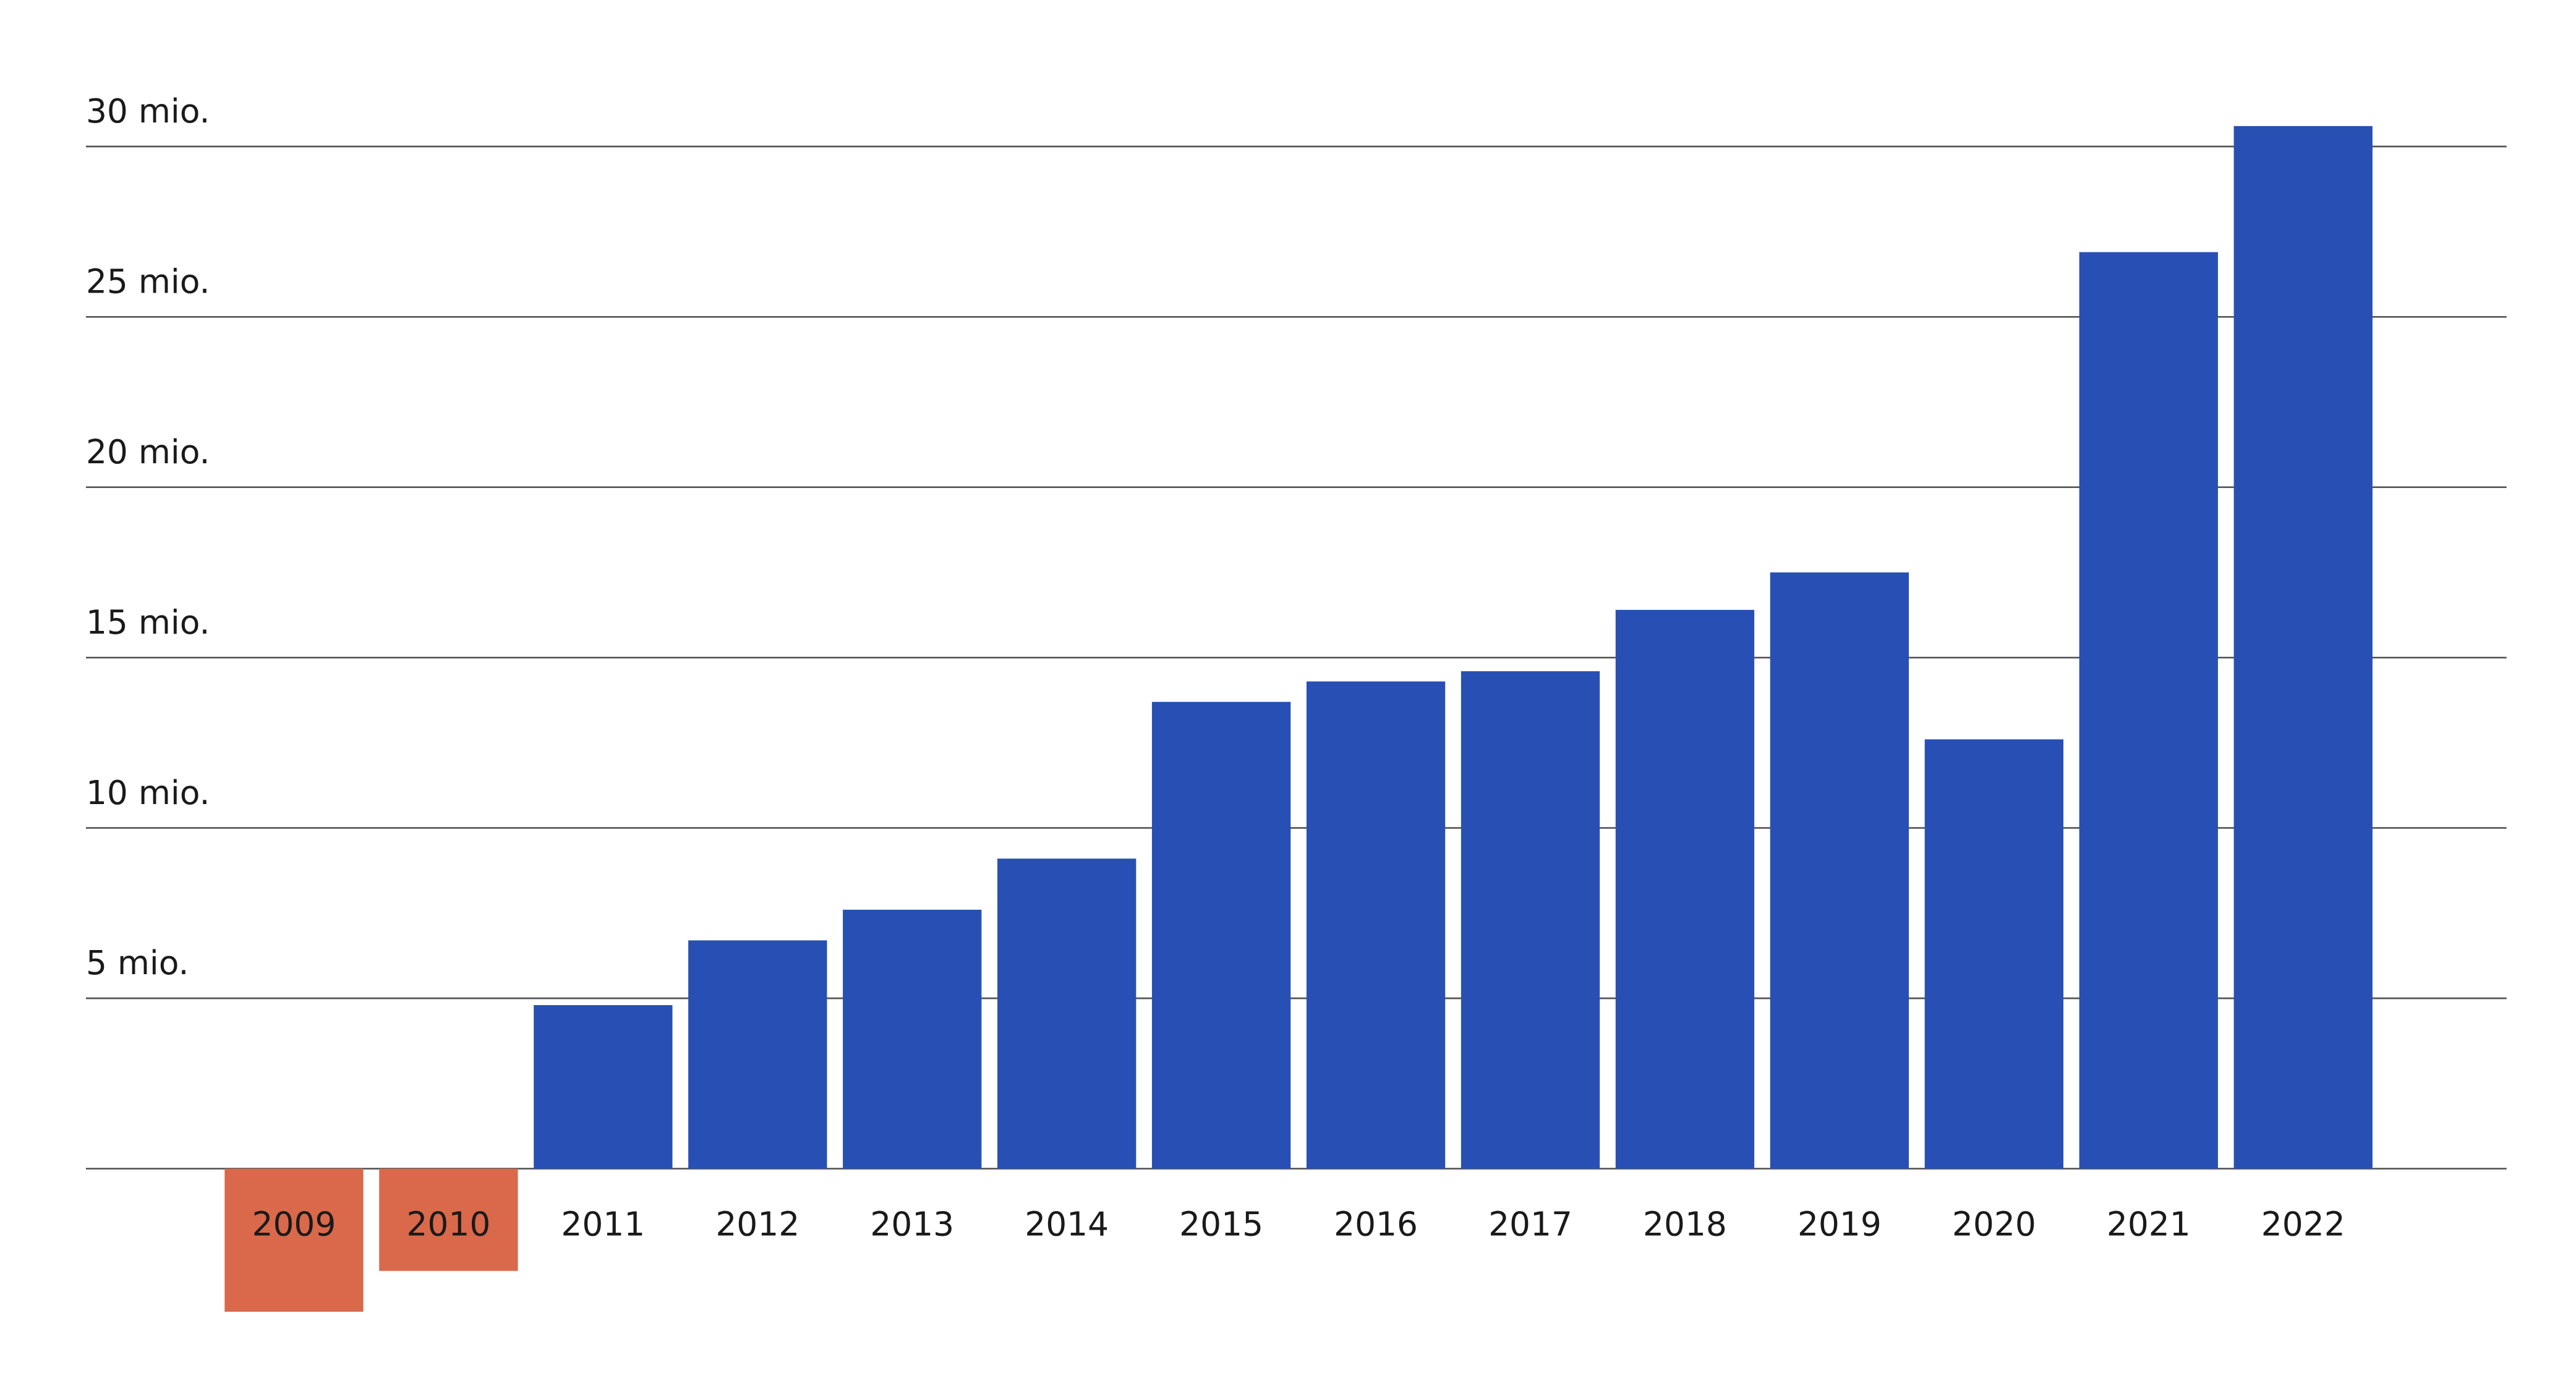  I want to click on x-tick-label: 2012, so click(757, 1224).